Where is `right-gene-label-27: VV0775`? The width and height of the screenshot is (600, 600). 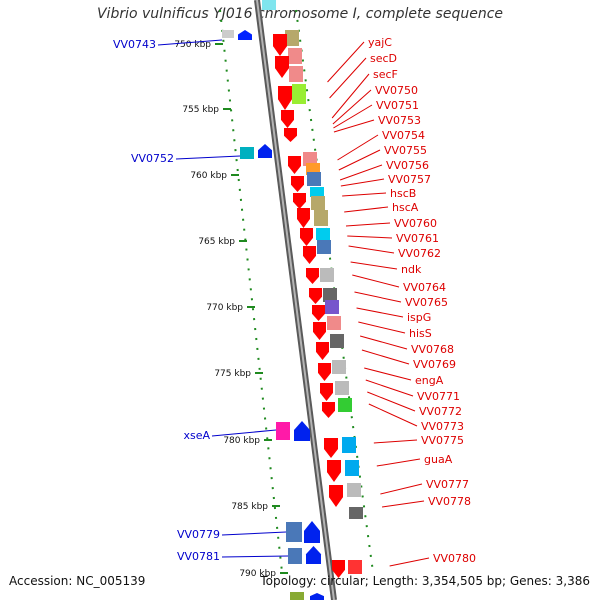
right-gene-label-27: VV0775 is located at coordinates (442, 440).